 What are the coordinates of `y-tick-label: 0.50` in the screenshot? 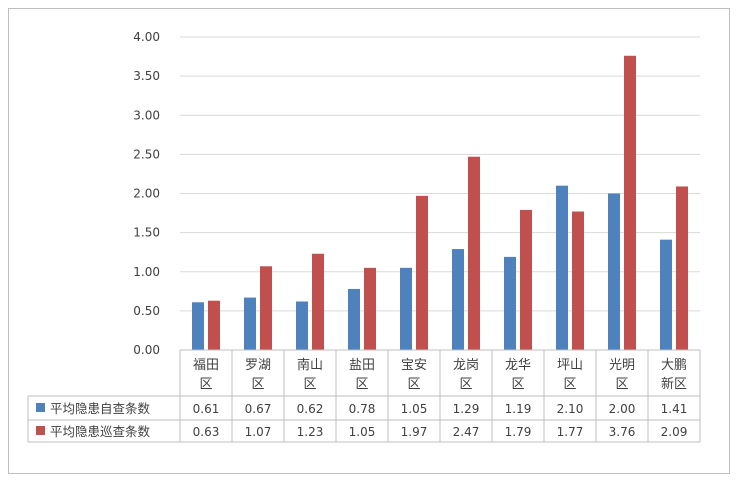 It's located at (146, 311).